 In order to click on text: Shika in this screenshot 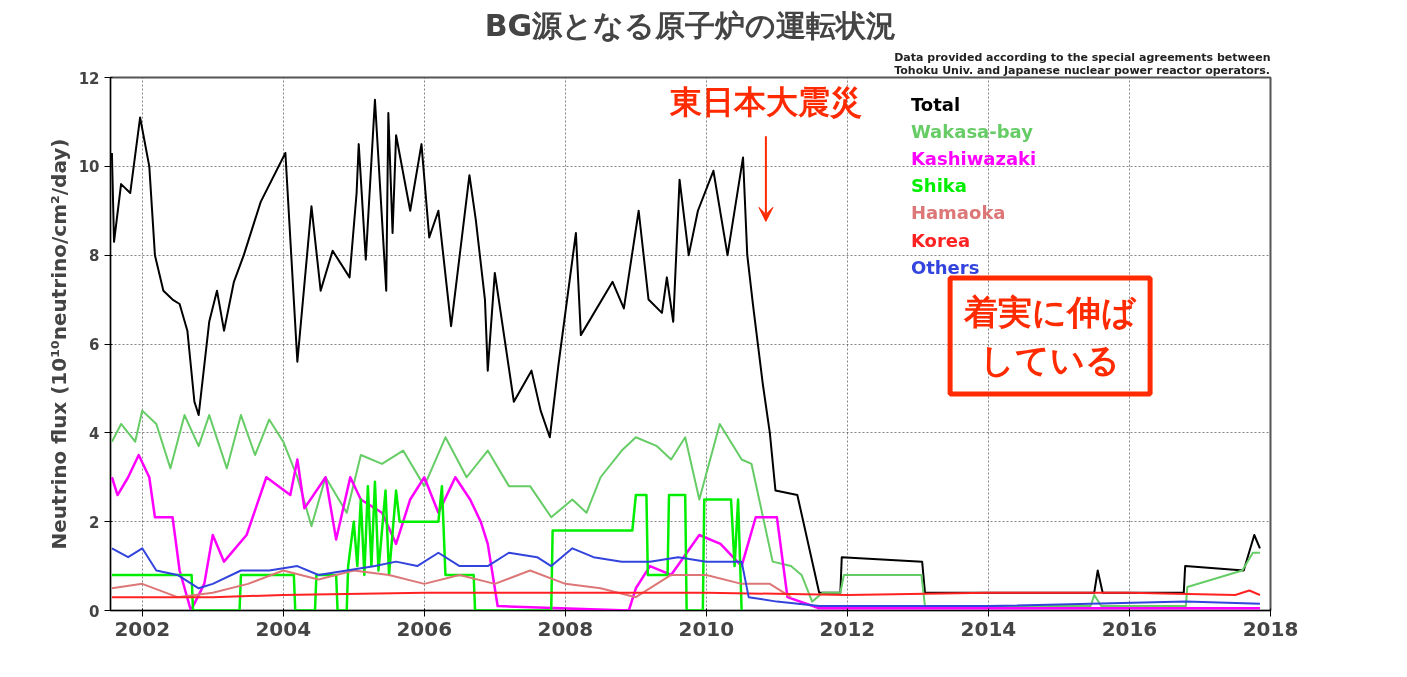, I will do `click(938, 186)`.